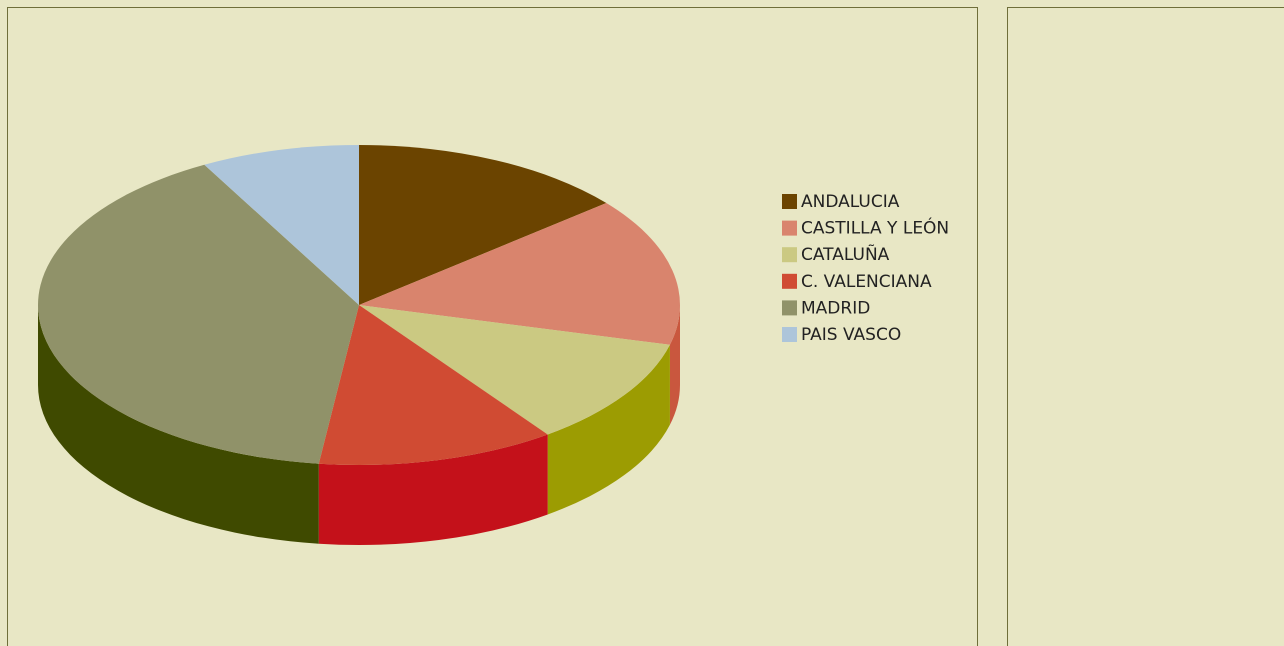 This screenshot has height=646, width=1284. Describe the element at coordinates (851, 335) in the screenshot. I see `legend-label: PAIS VASCO` at that location.